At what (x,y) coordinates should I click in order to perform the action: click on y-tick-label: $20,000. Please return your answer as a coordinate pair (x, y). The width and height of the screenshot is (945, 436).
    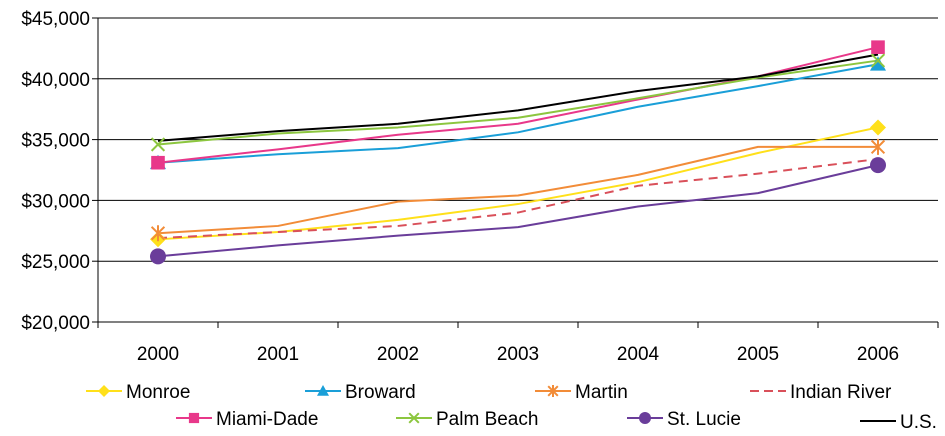
    Looking at the image, I should click on (55, 323).